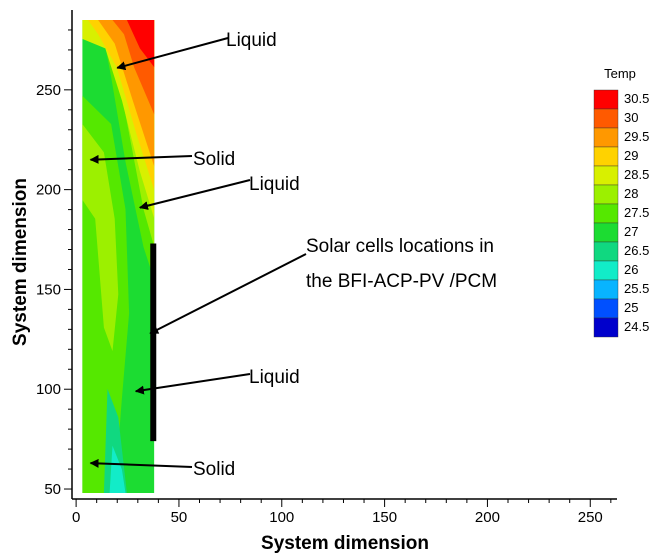 Image resolution: width=664 pixels, height=556 pixels. What do you see at coordinates (52, 489) in the screenshot?
I see `y-tick-label: 50` at bounding box center [52, 489].